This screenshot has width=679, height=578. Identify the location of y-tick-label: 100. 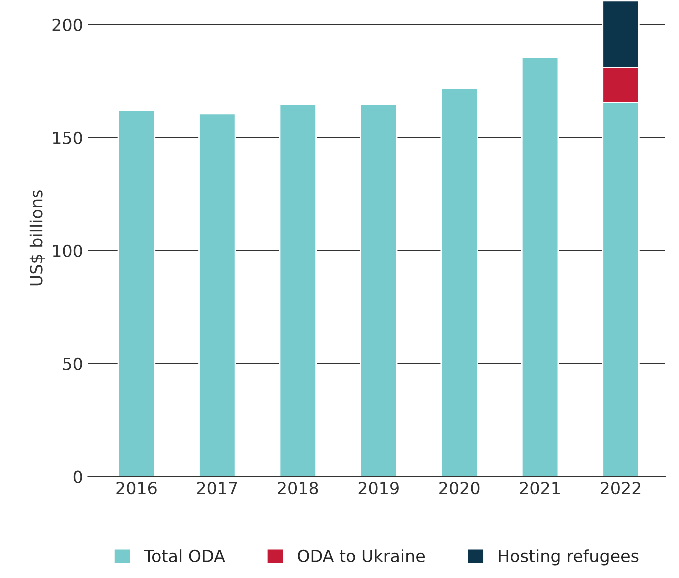
(67, 251).